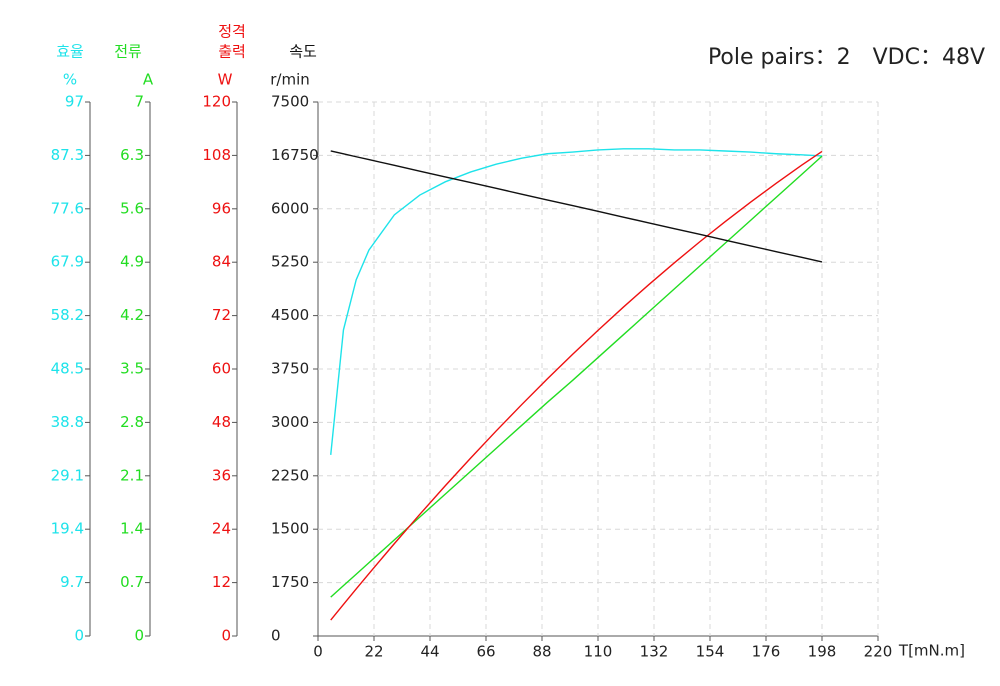  Describe the element at coordinates (373, 652) in the screenshot. I see `x-tick-label: 22` at that location.